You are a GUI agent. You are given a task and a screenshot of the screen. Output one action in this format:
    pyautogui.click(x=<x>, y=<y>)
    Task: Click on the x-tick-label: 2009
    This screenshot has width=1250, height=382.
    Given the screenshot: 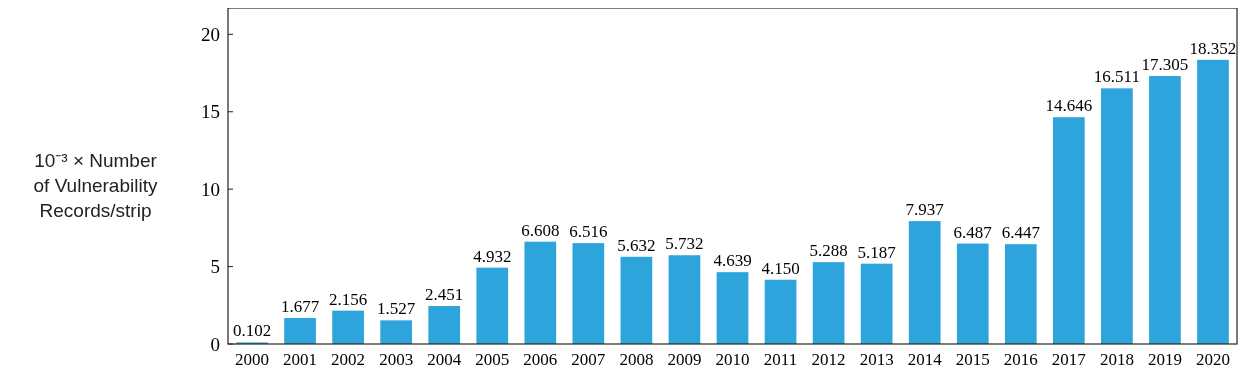 What is the action you would take?
    pyautogui.click(x=684, y=359)
    